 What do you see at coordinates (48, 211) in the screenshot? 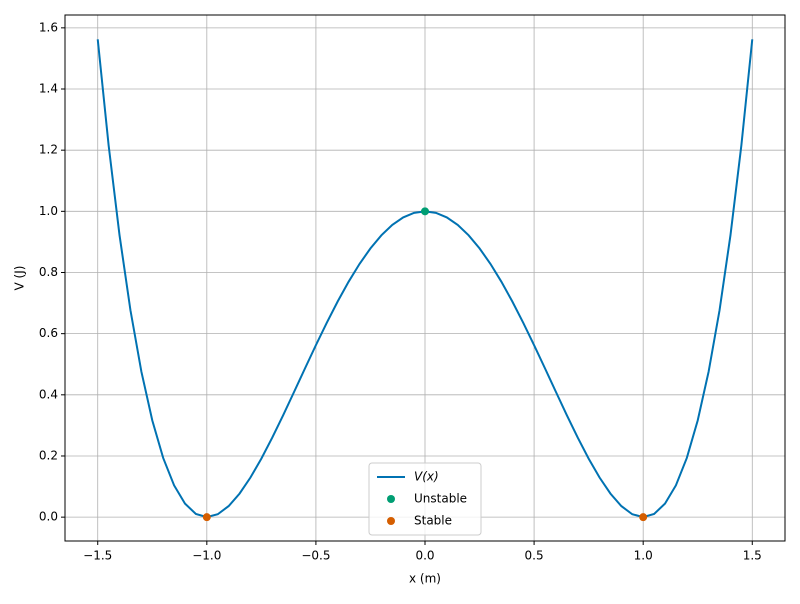
I see `y-tick-label: 1.0` at bounding box center [48, 211].